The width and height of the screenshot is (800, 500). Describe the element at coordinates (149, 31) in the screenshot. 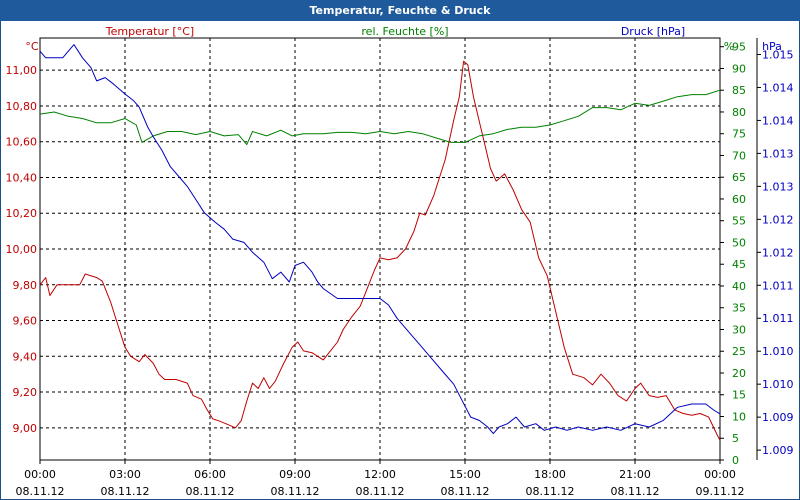

I see `temperature-axis-title: Temperatur [°C]` at that location.